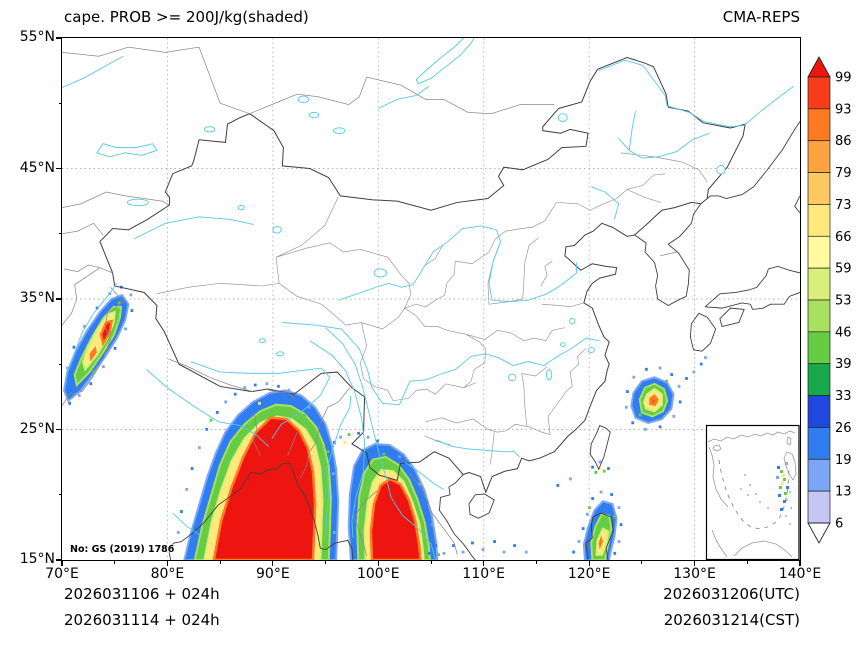 Image resolution: width=860 pixels, height=647 pixels. I want to click on footer-valid-utc: 2026031206(UTC), so click(731, 594).